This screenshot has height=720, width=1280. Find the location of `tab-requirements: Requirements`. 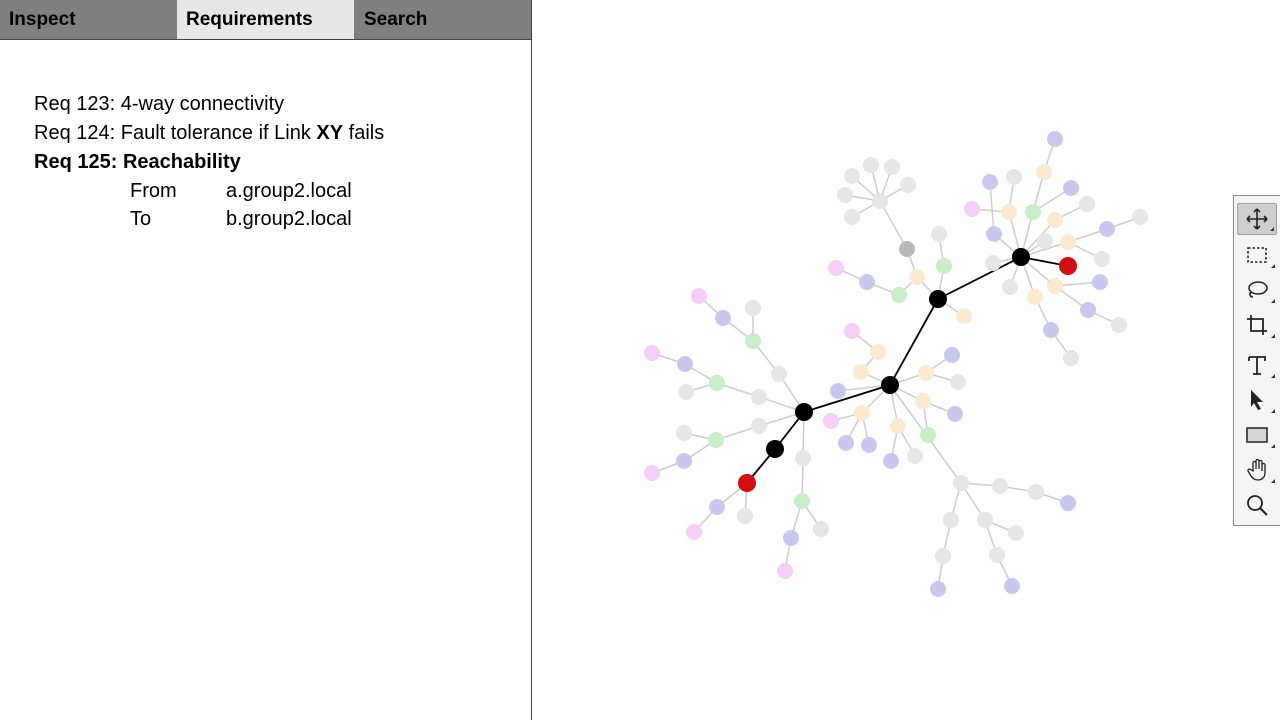

tab-requirements: Requirements is located at coordinates (265, 19).